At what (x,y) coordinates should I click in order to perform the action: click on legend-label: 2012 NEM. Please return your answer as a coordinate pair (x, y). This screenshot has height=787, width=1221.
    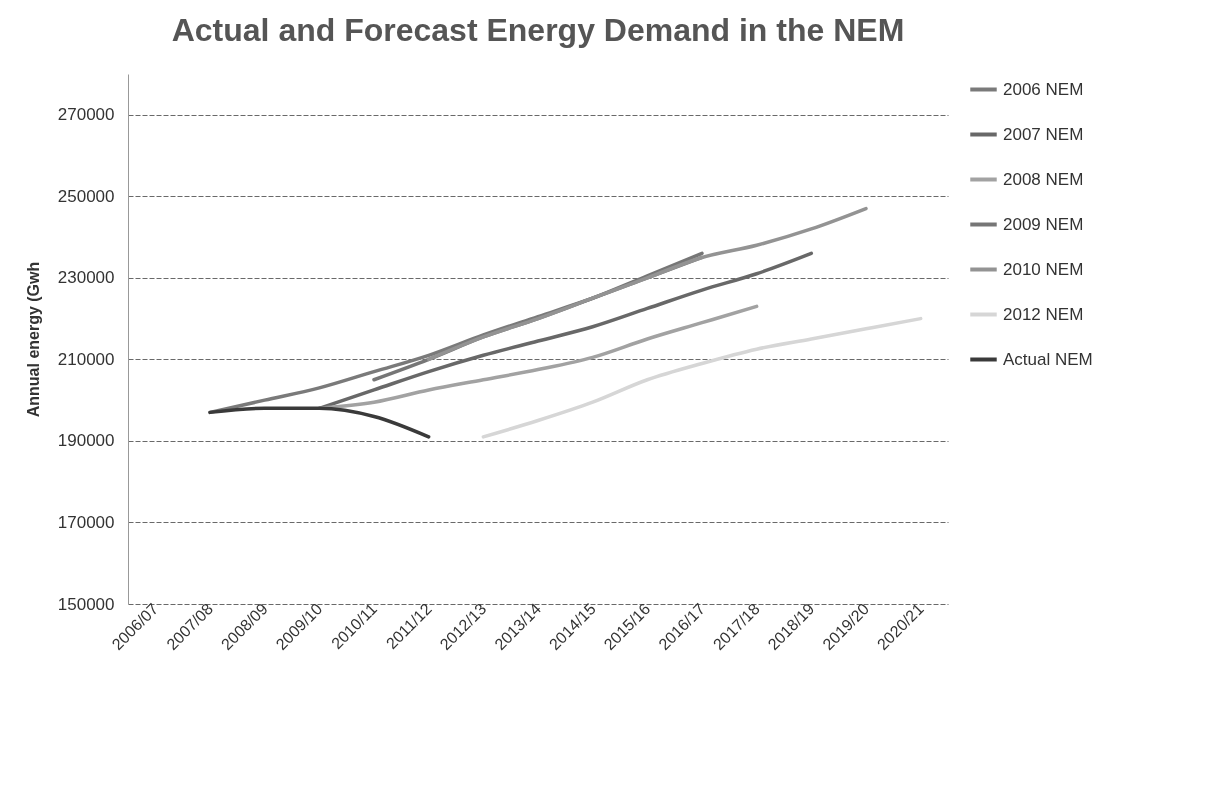
    Looking at the image, I should click on (1043, 314).